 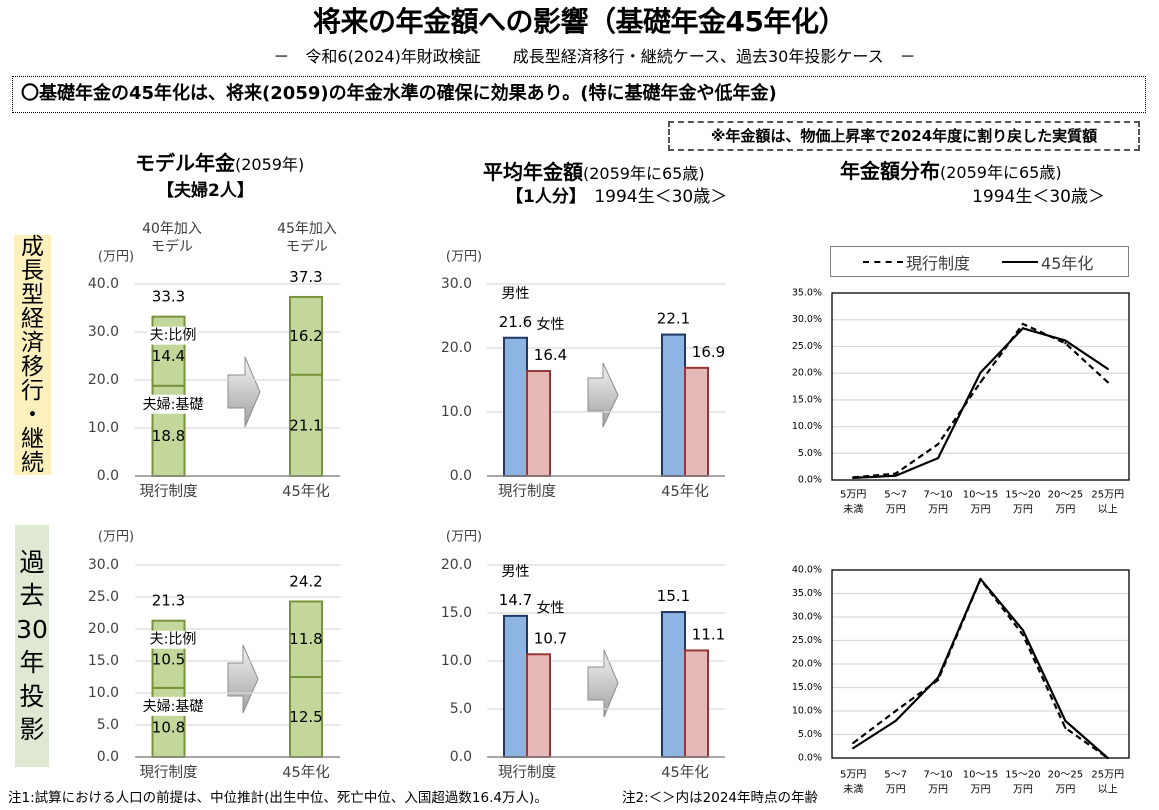 What do you see at coordinates (980, 775) in the screenshot?
I see `x-category-label: 10～15` at bounding box center [980, 775].